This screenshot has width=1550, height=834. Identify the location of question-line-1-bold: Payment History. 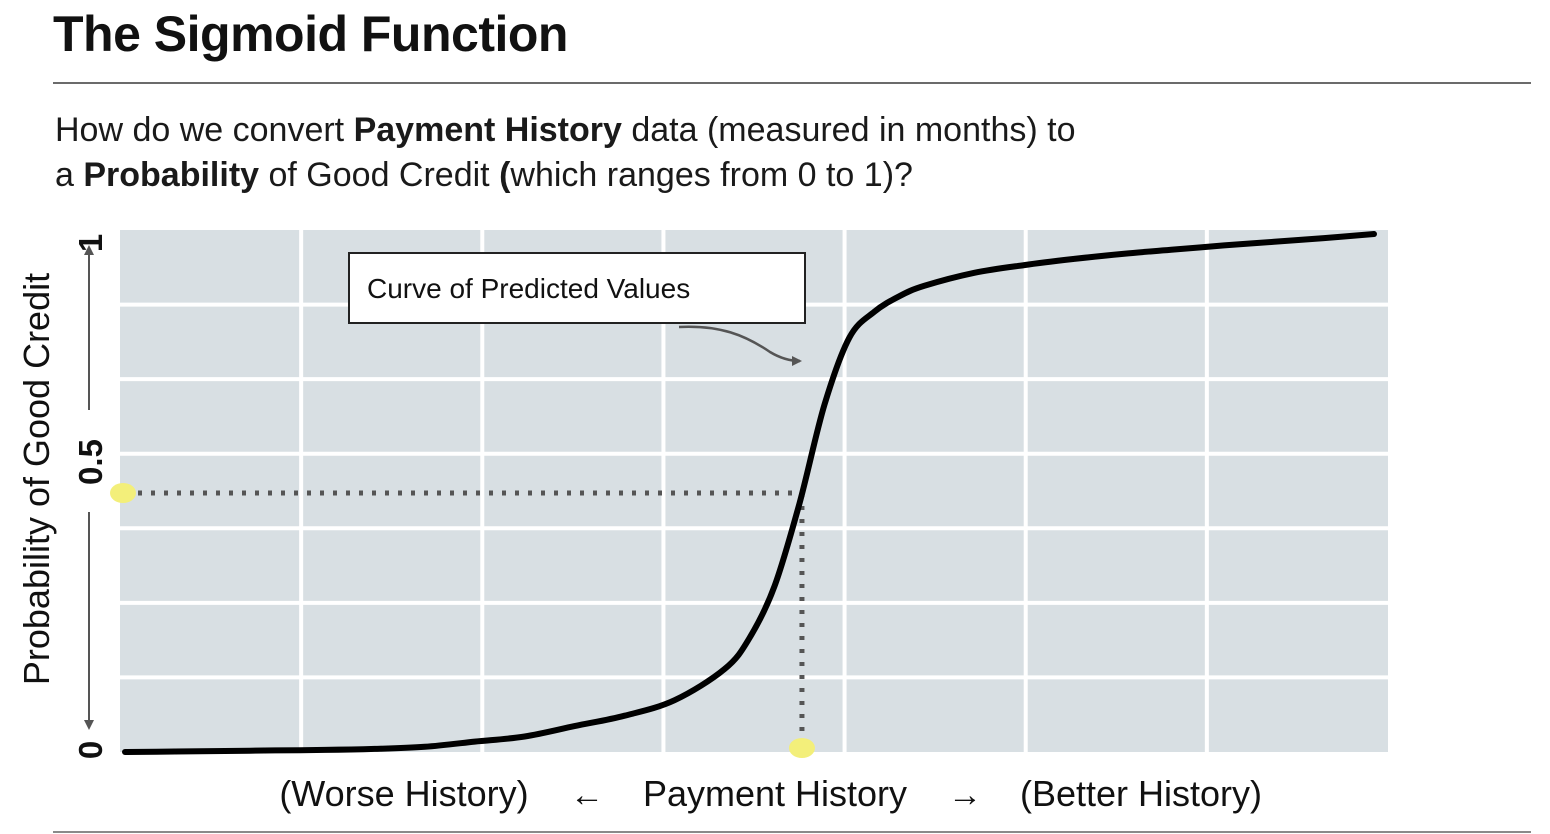
(487, 130).